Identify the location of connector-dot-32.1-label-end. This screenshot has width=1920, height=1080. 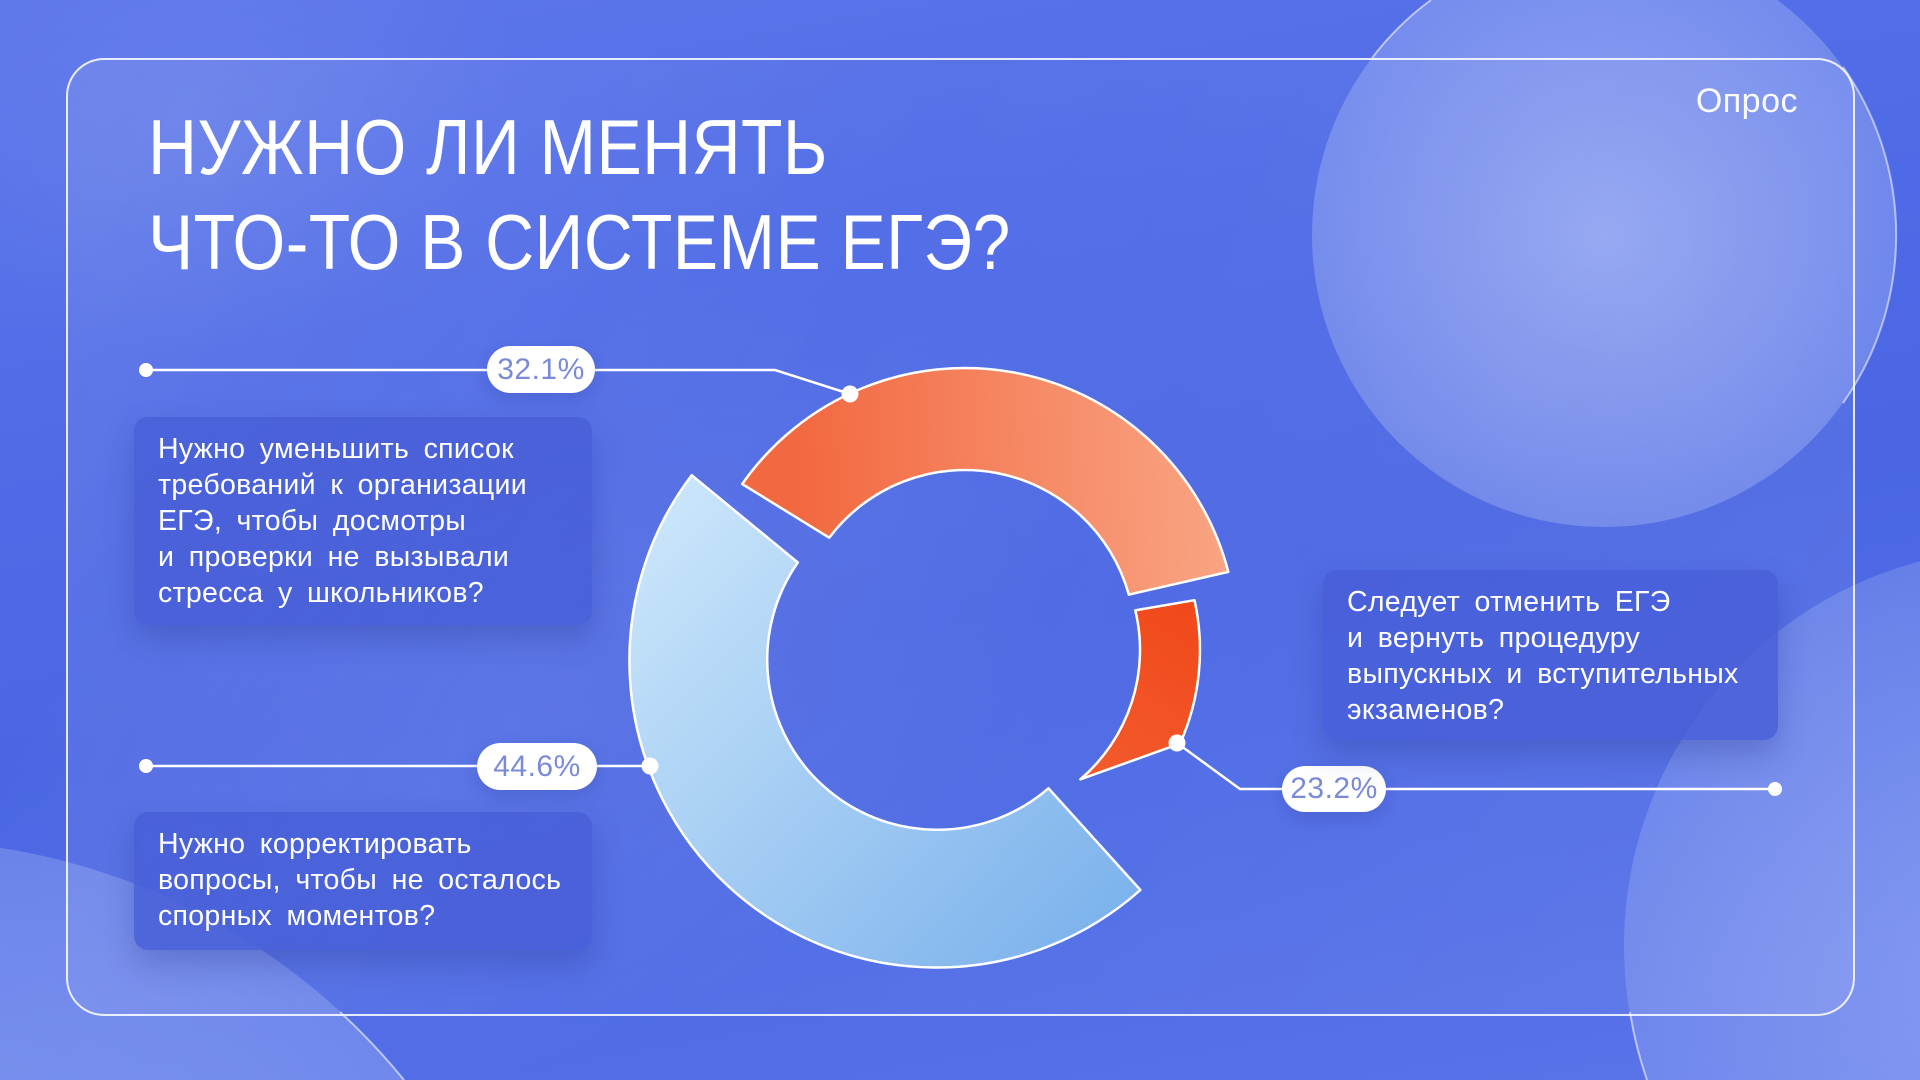
(146, 370).